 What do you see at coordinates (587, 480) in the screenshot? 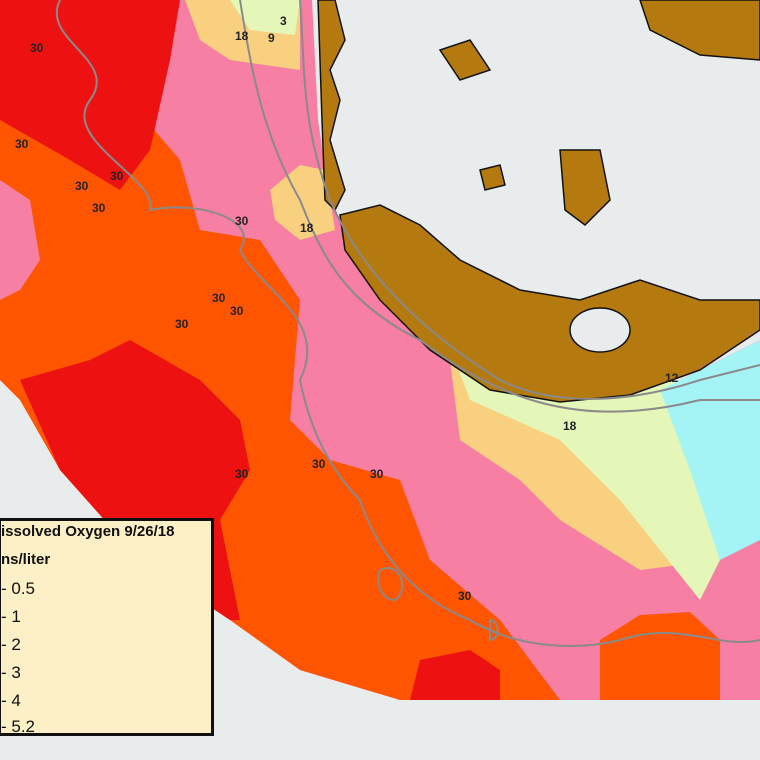
I see `zone-4-south` at bounding box center [587, 480].